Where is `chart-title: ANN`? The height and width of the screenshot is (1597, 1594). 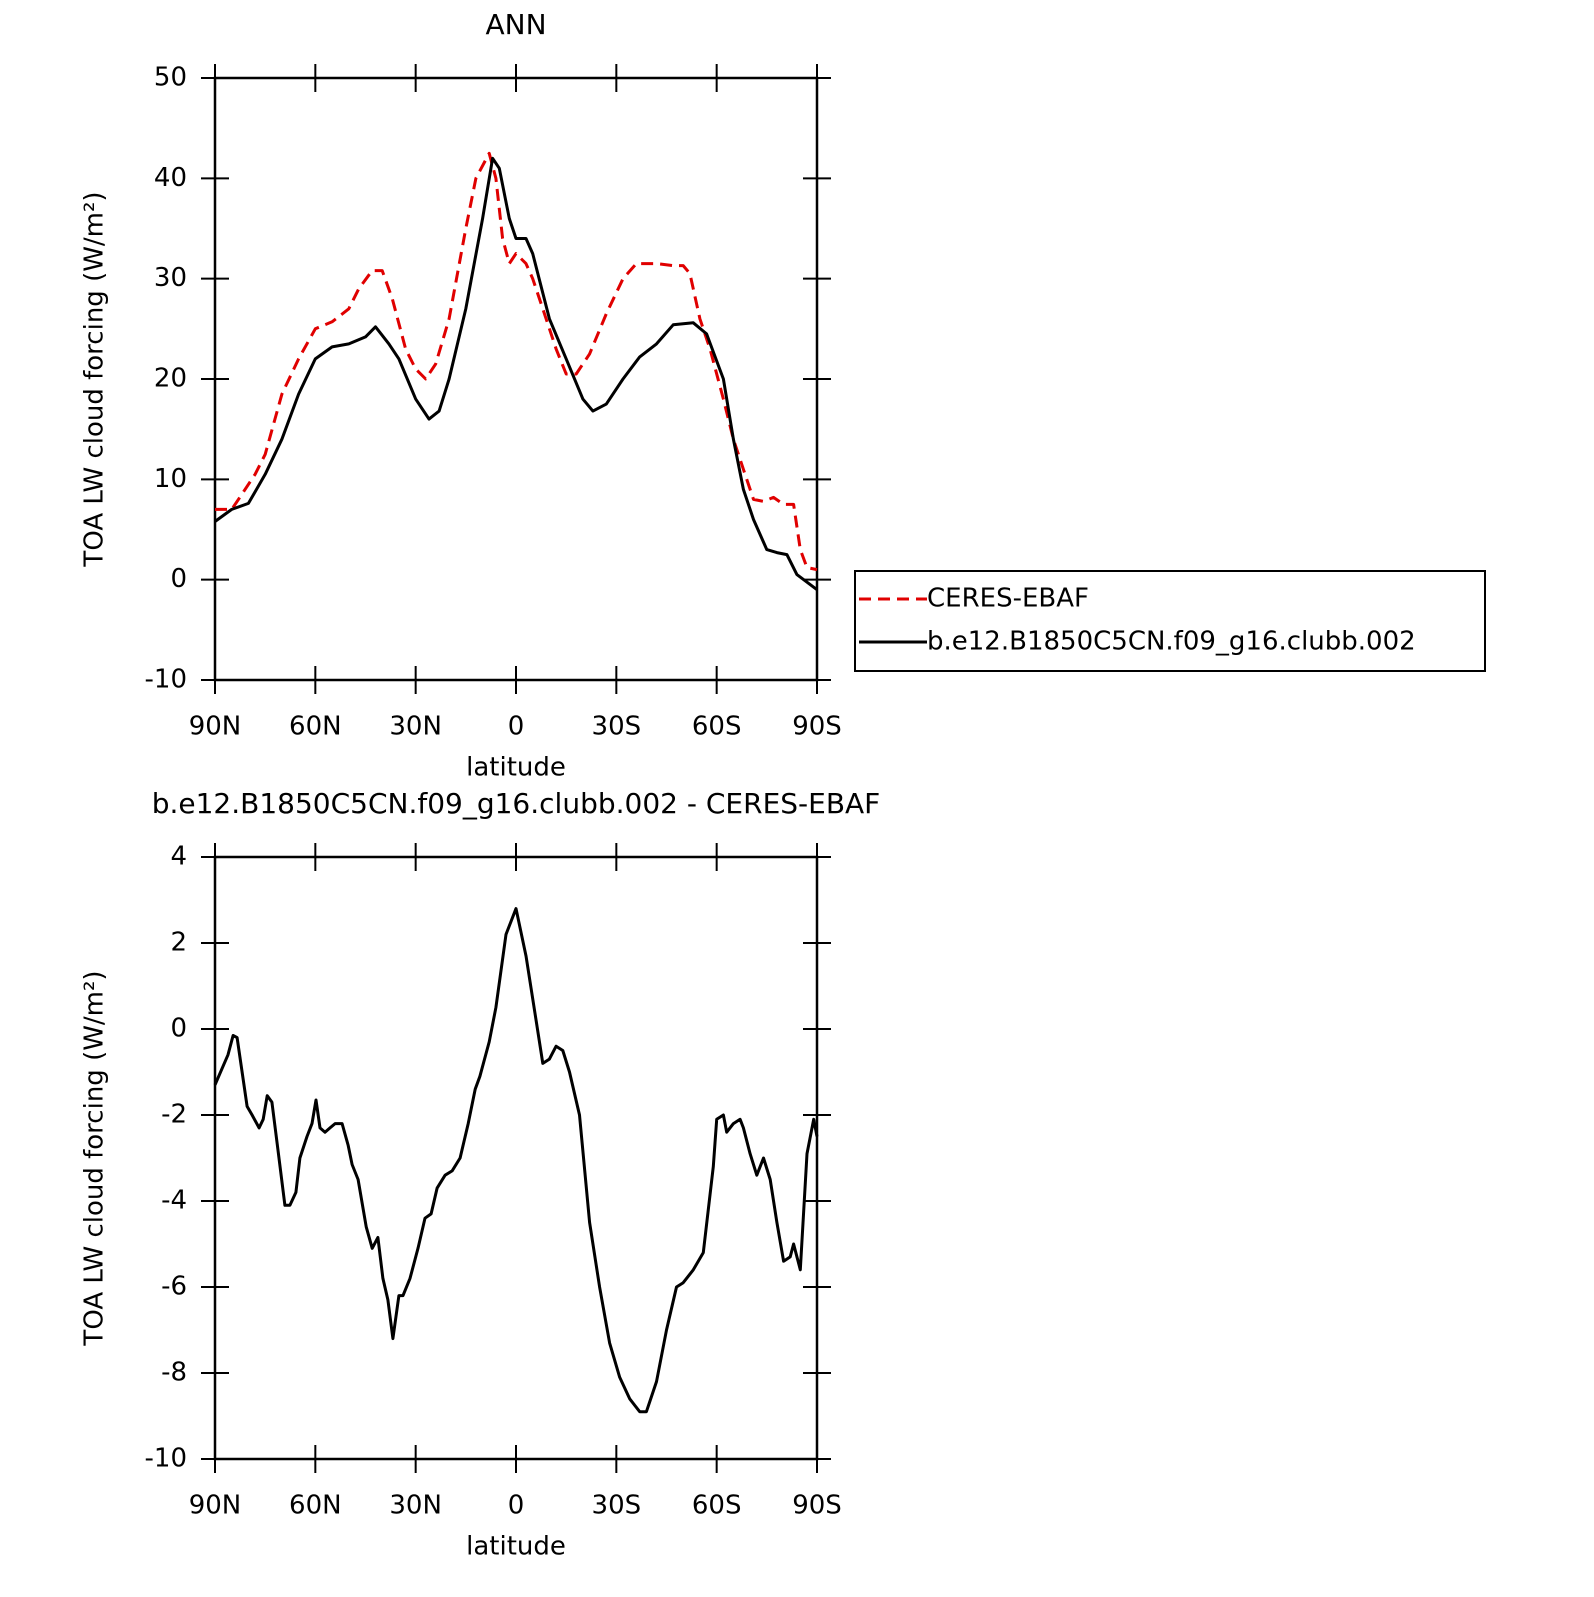
chart-title: ANN is located at coordinates (515, 24).